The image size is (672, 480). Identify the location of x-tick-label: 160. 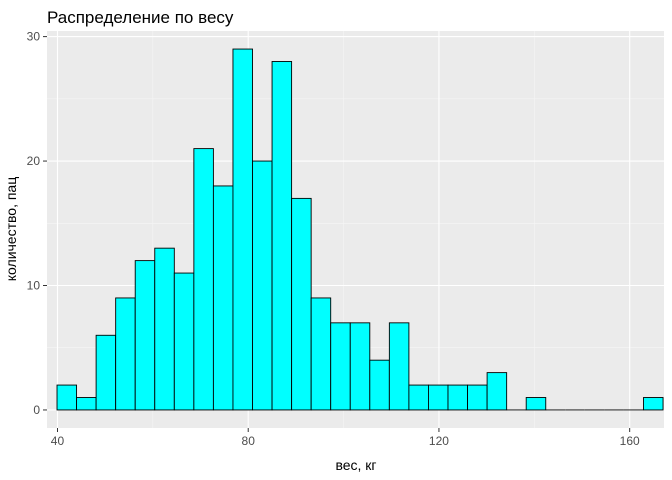
(630, 441).